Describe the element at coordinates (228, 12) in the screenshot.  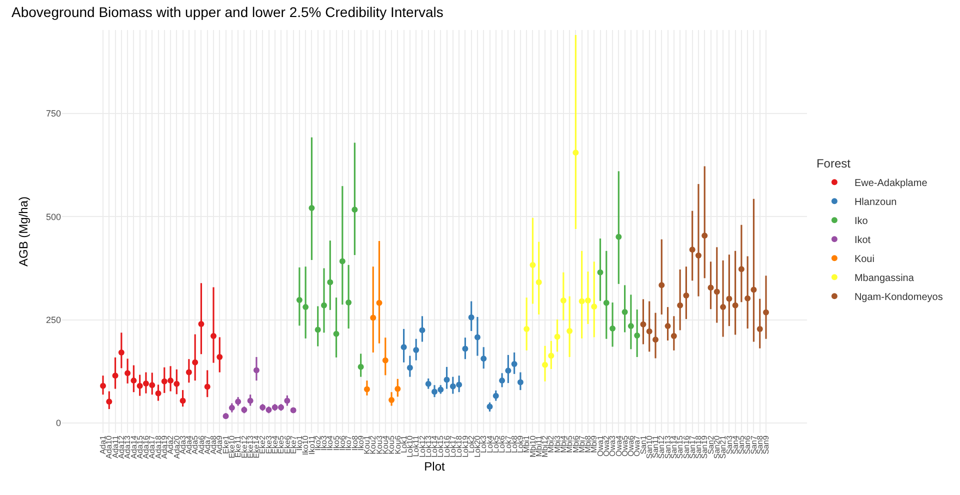
I see `chart-title: Aboveground Biomass with upper and lower 2.5% Credibility Intervals` at that location.